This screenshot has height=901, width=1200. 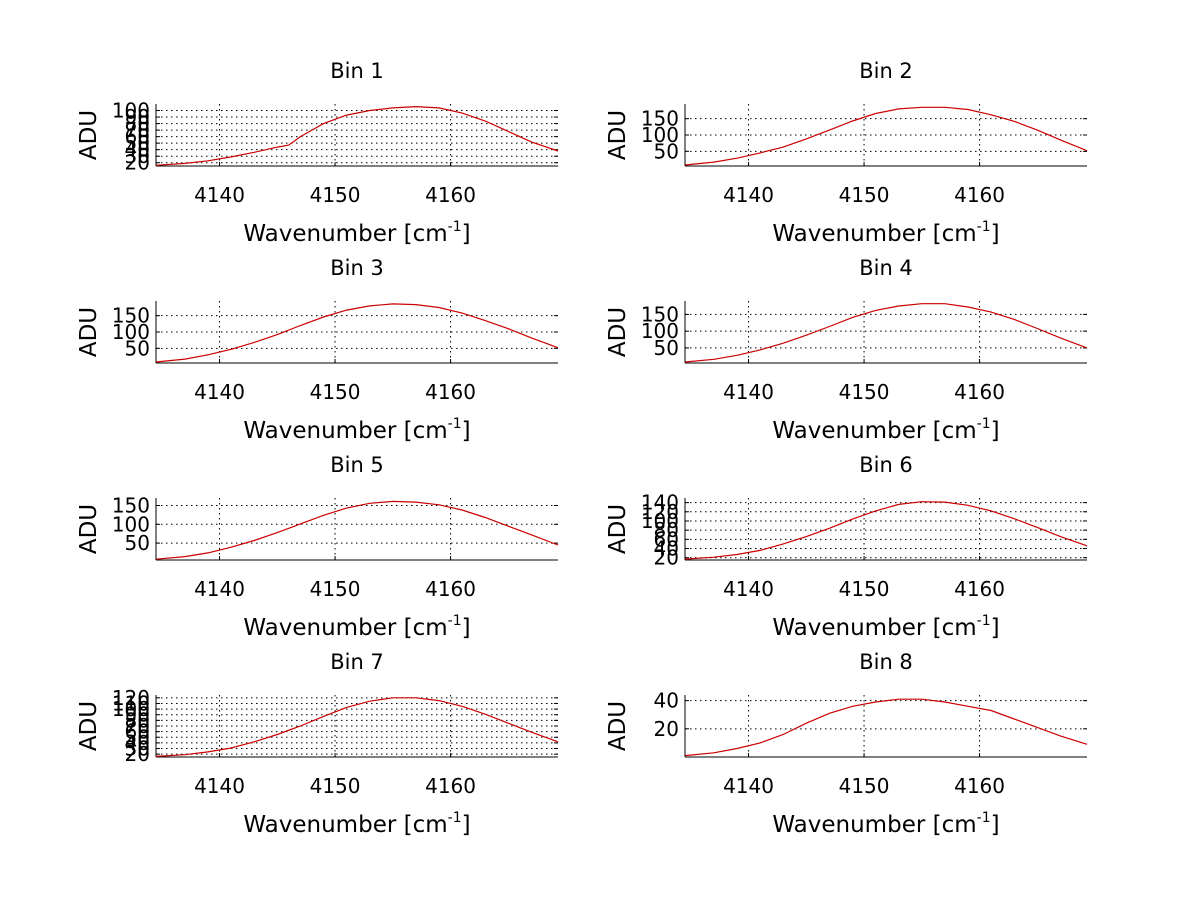 What do you see at coordinates (886, 662) in the screenshot?
I see `panel-title: Bin 8` at bounding box center [886, 662].